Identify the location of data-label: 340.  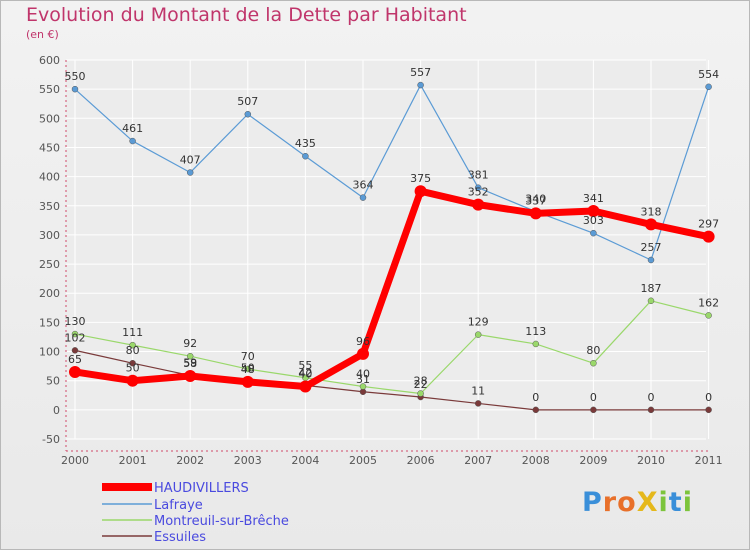
(535, 199).